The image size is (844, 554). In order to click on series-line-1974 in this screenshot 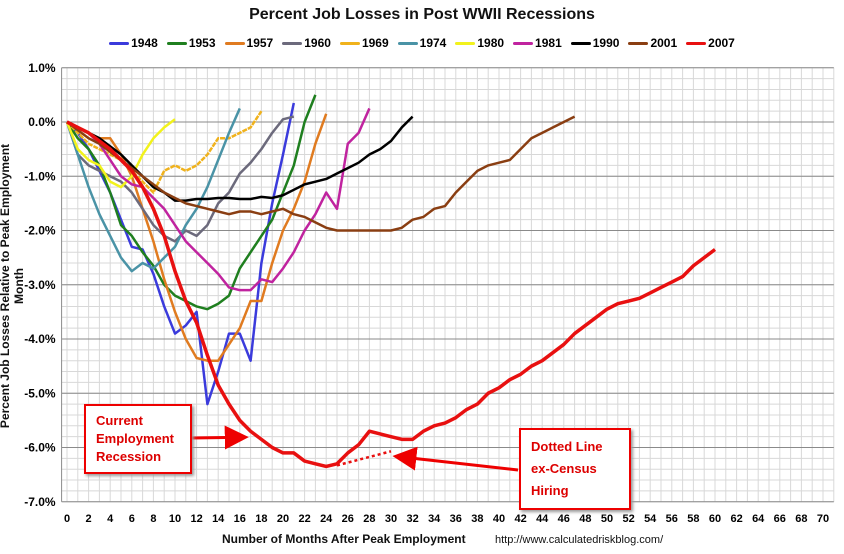, I will do `click(153, 190)`.